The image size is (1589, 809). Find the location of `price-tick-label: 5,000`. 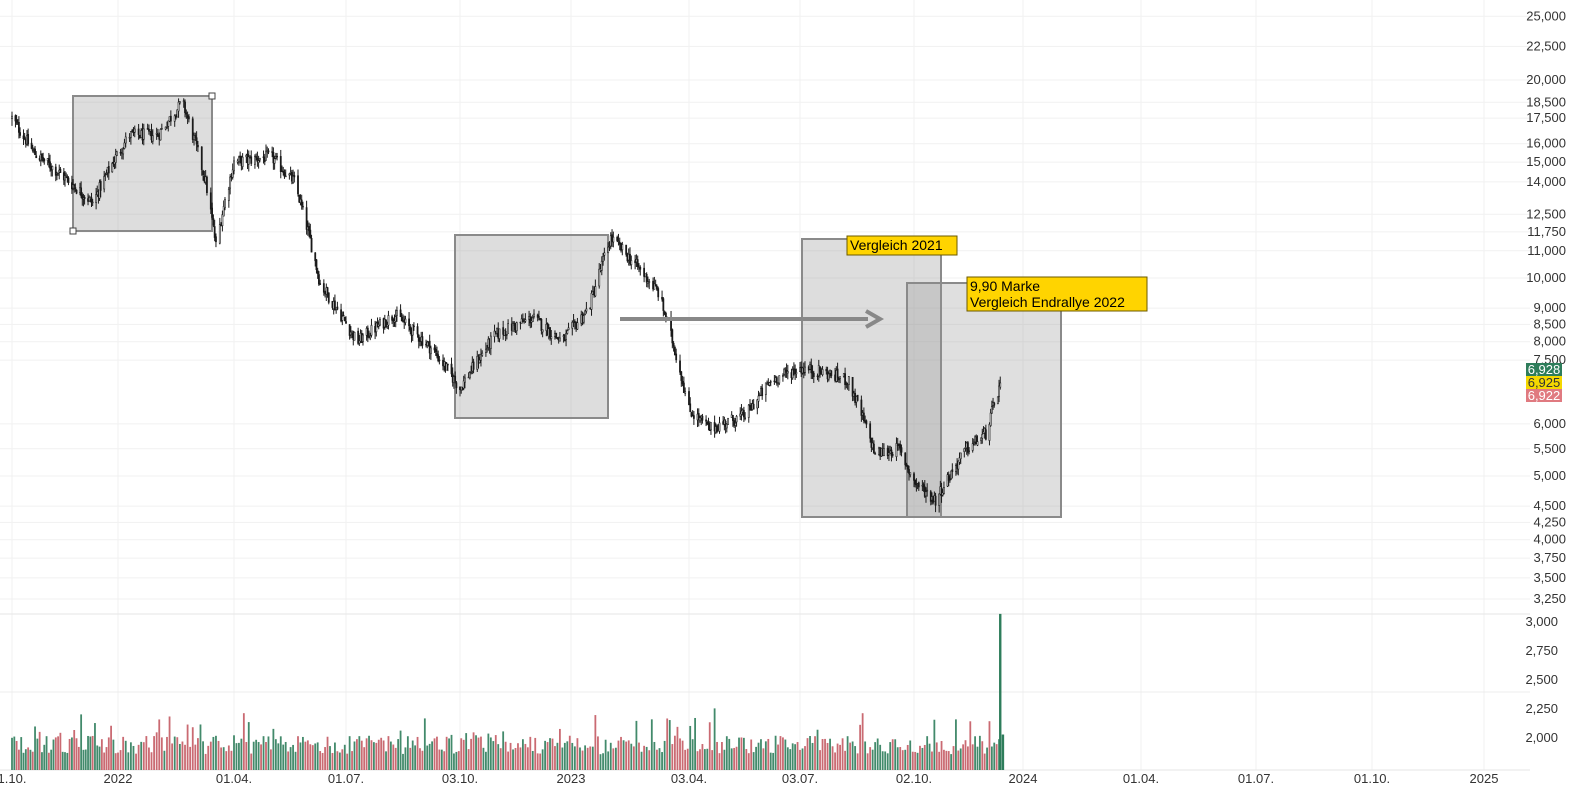

price-tick-label: 5,000 is located at coordinates (1549, 475).